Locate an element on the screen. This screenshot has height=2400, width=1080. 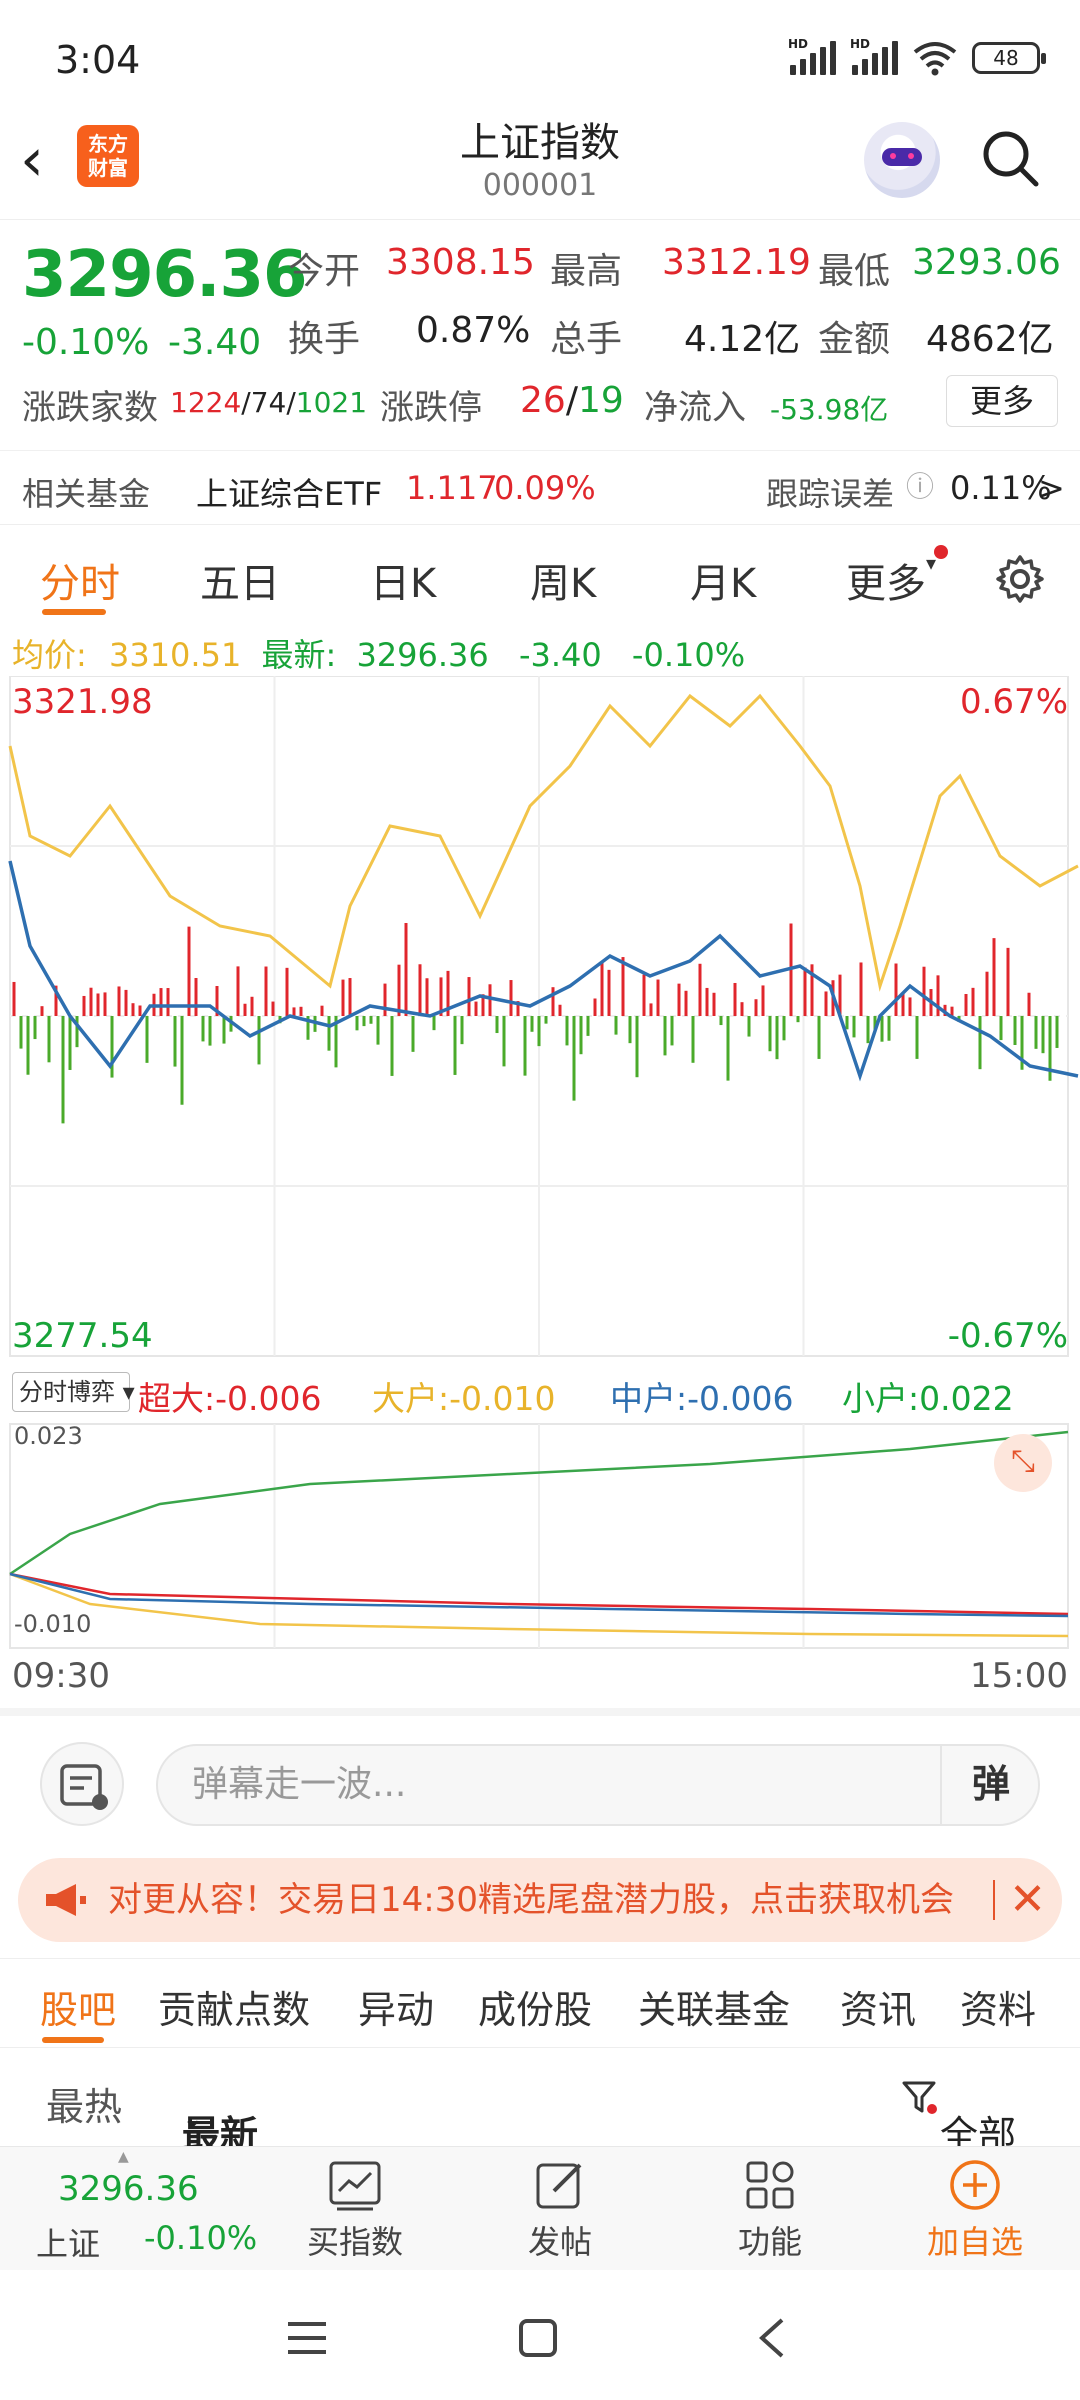
status-bar: 3:04 HD HD 48 is located at coordinates (540, 55).